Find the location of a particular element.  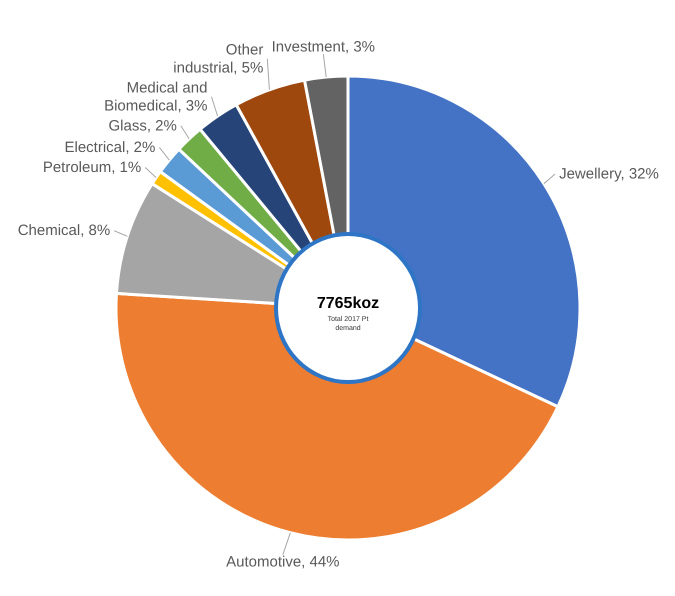

slice-label: Chemical, 8% is located at coordinates (64, 231).